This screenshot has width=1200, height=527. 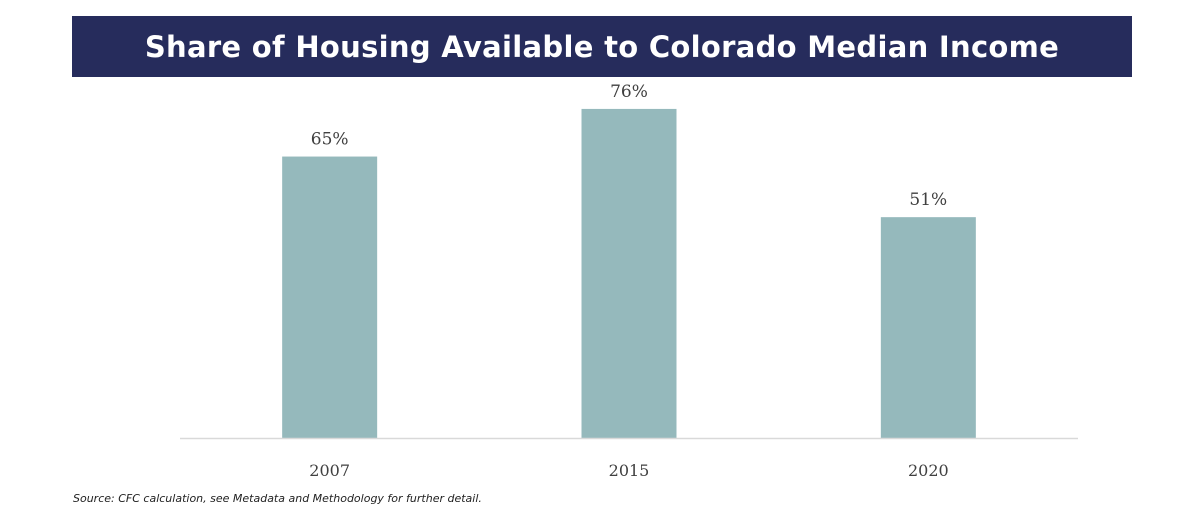 I want to click on bar-2020, so click(x=928, y=327).